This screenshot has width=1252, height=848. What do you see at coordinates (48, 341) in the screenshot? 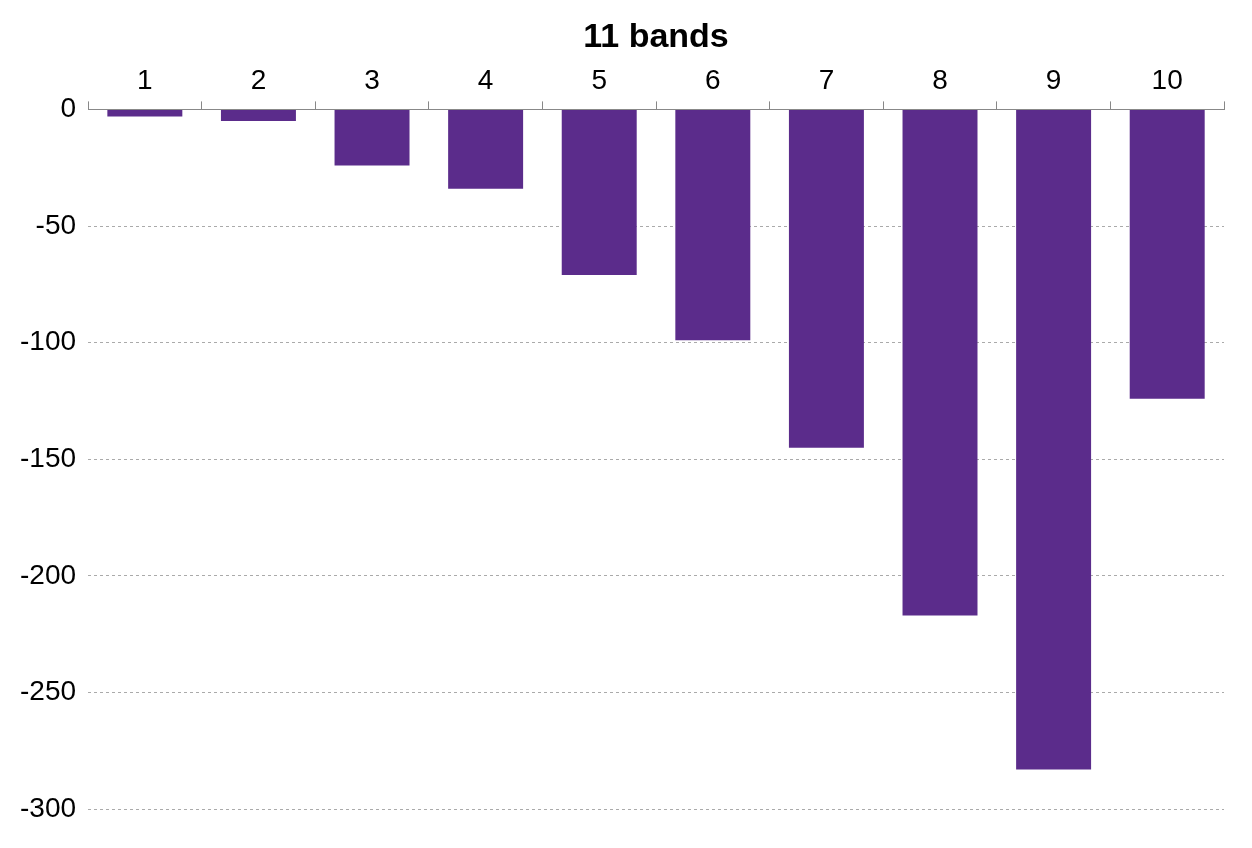
I see `y-tick-label: -100` at bounding box center [48, 341].